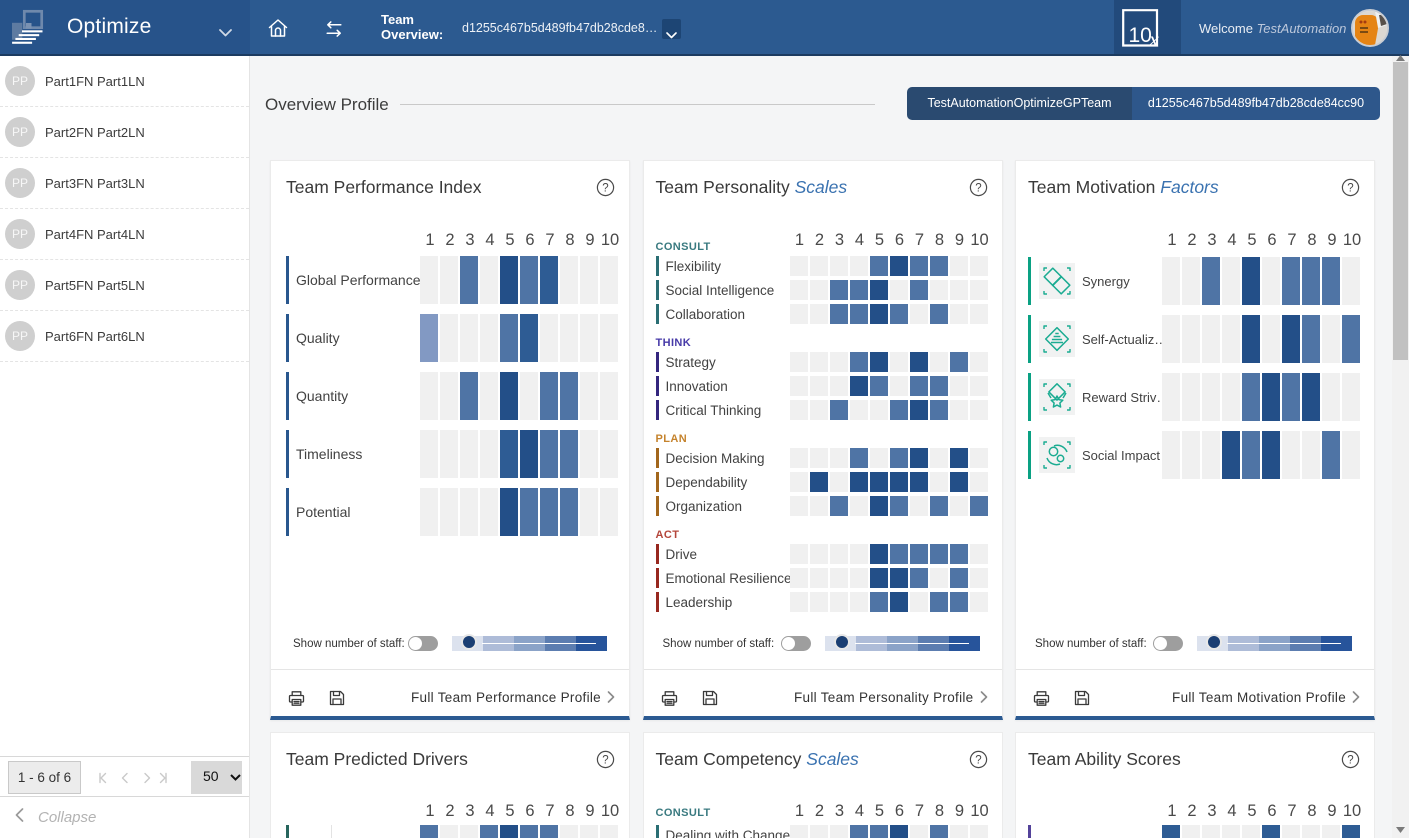 The image size is (1409, 838). I want to click on svg-text: 10, so click(1140, 35).